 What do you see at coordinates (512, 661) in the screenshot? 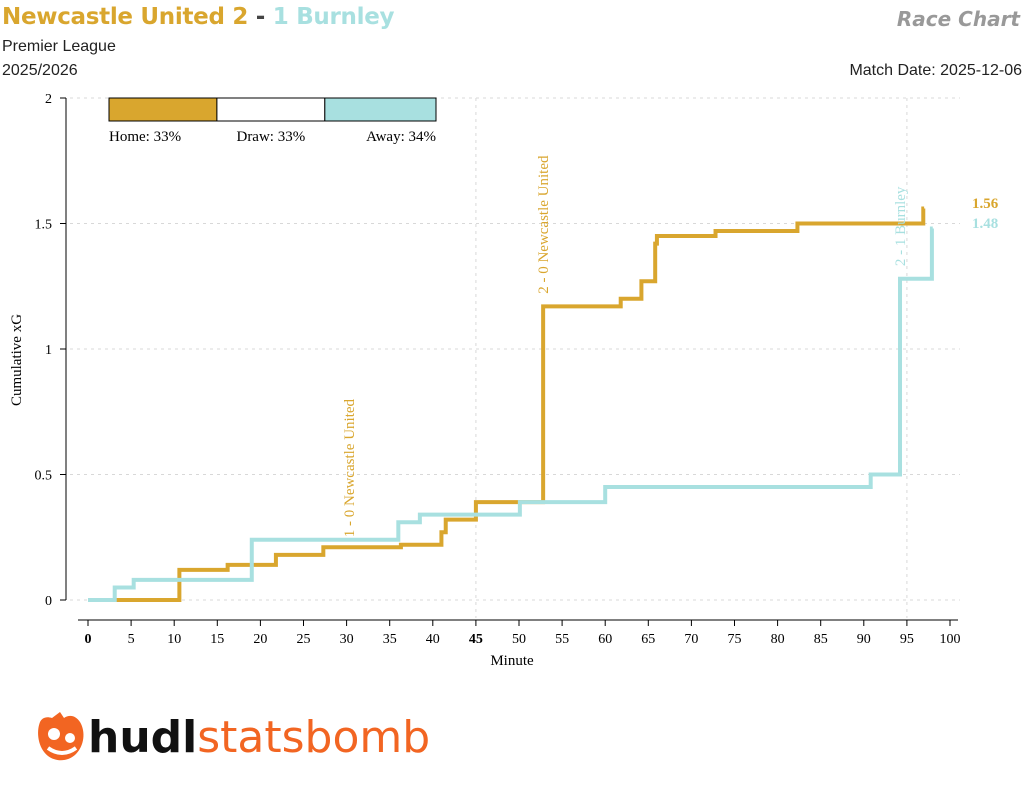
I see `x-axis-label: Minute` at bounding box center [512, 661].